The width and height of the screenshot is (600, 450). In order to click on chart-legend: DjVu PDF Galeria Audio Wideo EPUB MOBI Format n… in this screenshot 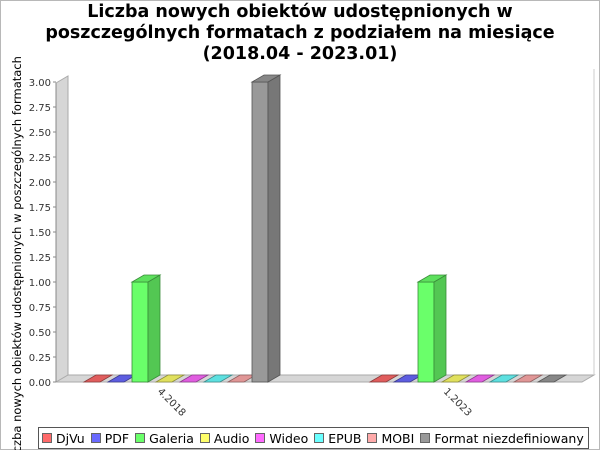, I will do `click(313, 438)`.